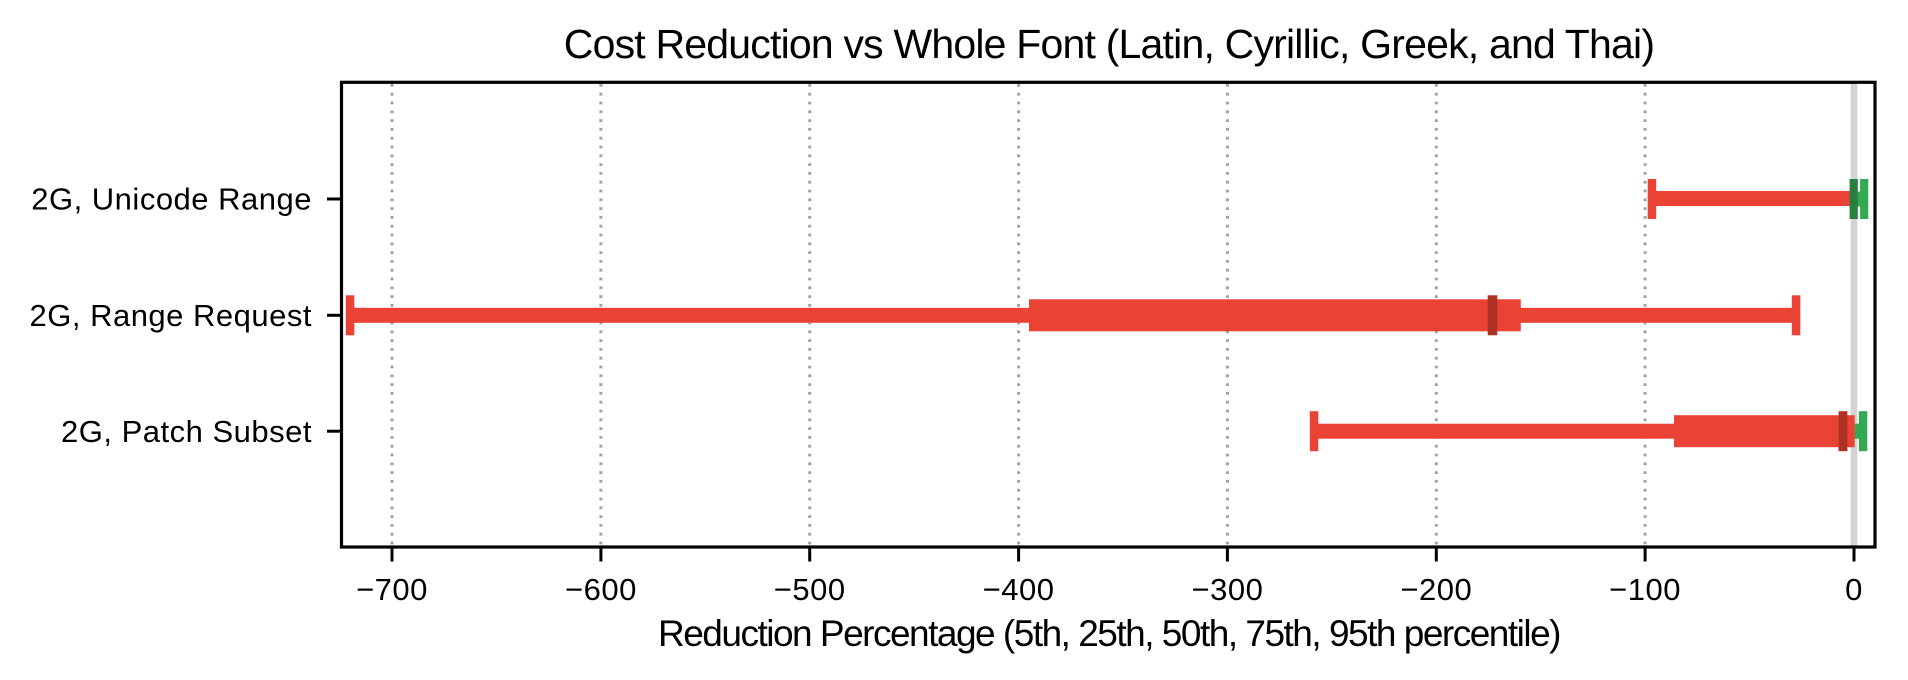 The width and height of the screenshot is (1908, 680). What do you see at coordinates (1436, 589) in the screenshot?
I see `svg-text: −200` at bounding box center [1436, 589].